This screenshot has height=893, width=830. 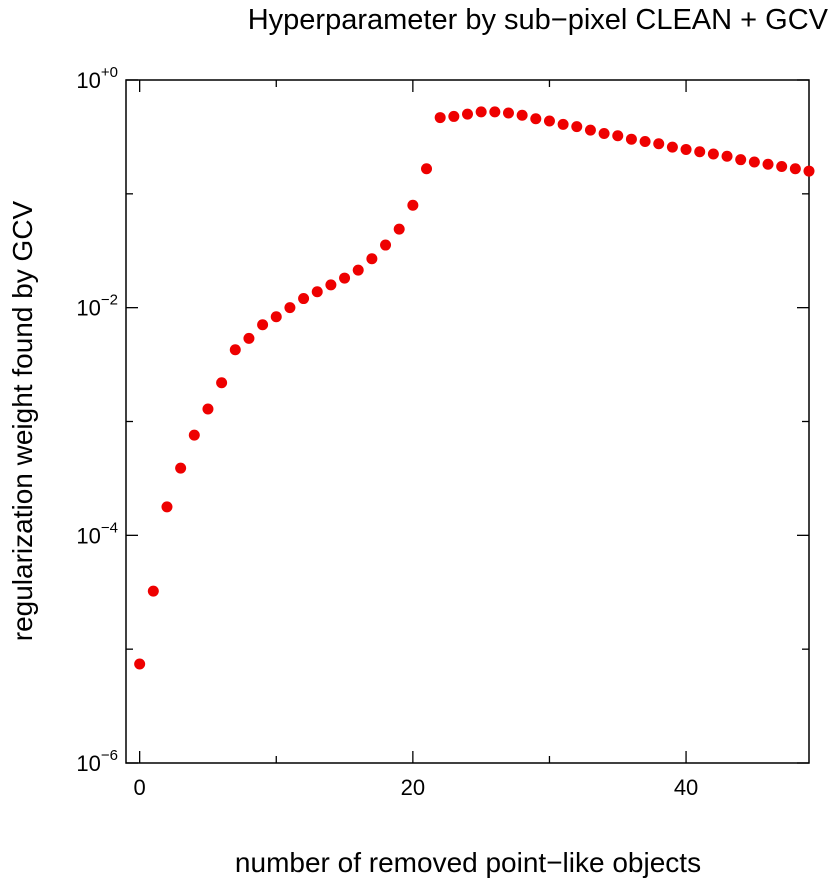 What do you see at coordinates (22, 420) in the screenshot?
I see `y-axis-title: regularization weight found by GCV` at bounding box center [22, 420].